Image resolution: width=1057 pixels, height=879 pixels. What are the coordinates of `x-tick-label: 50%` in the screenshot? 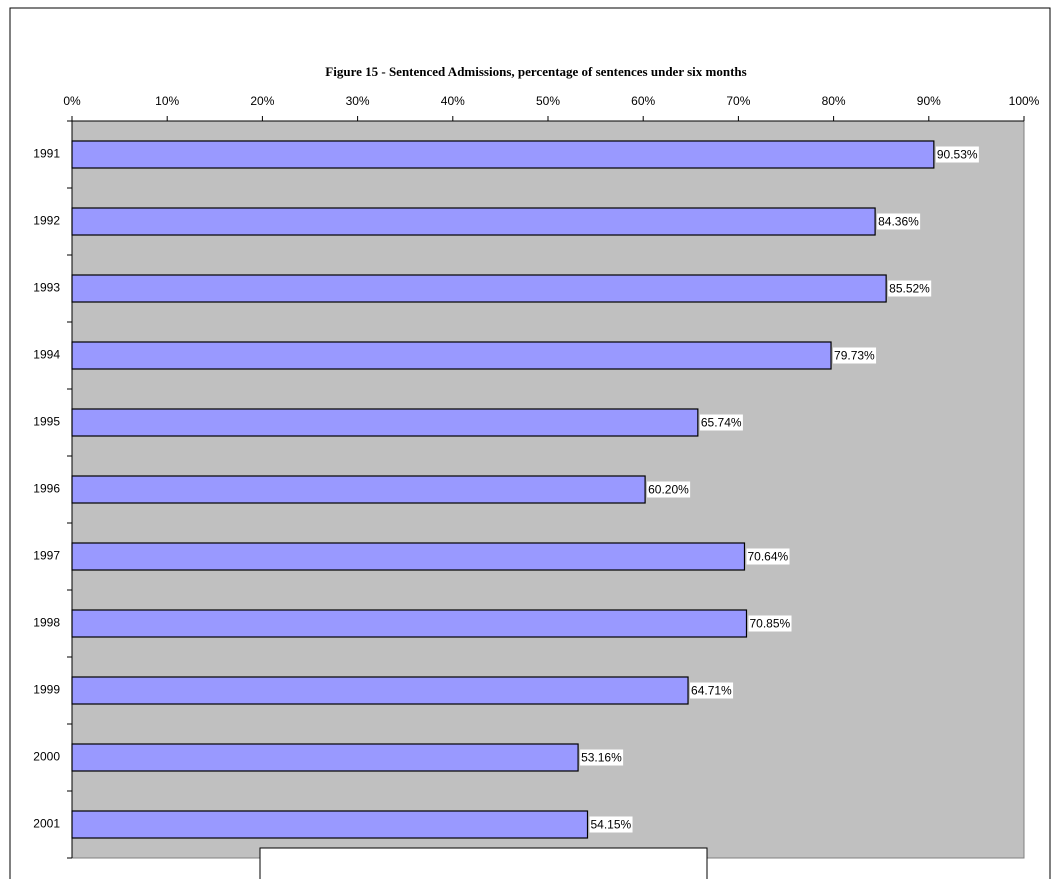 It's located at (548, 101).